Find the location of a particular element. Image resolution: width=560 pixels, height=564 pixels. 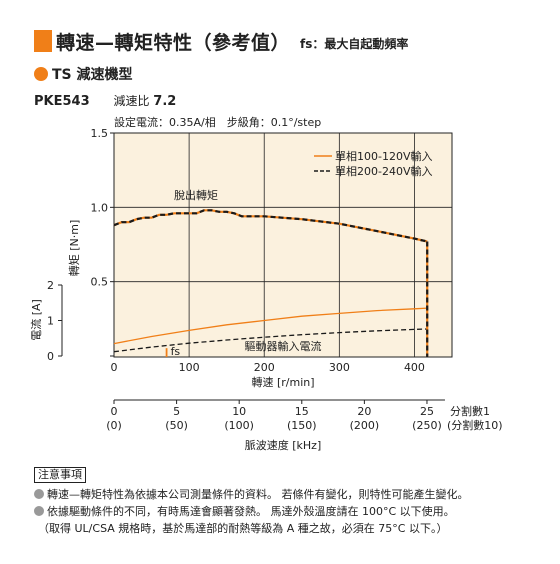

page-title: 轉速—轉矩特性（參考值） fs：最大自起動頻率 is located at coordinates (221, 41).